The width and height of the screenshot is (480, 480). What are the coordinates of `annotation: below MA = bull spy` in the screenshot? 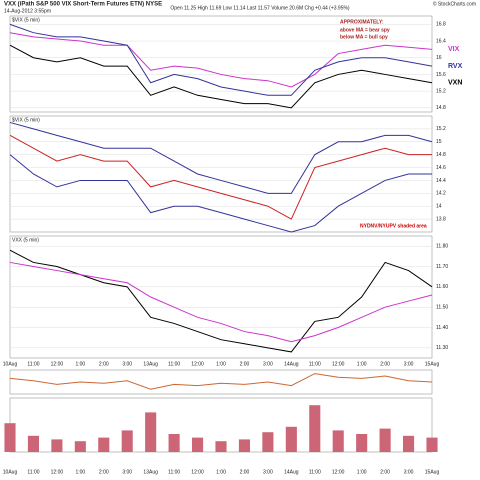 It's located at (364, 37).